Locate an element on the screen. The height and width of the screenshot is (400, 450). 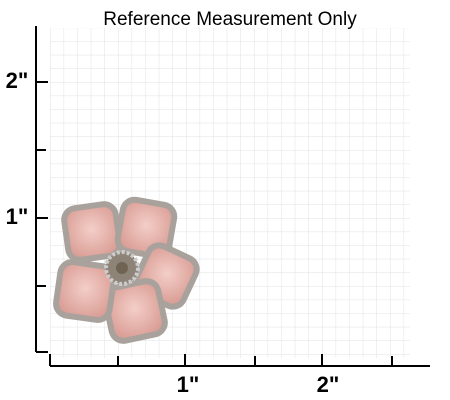
h-label: 1" is located at coordinates (188, 384).